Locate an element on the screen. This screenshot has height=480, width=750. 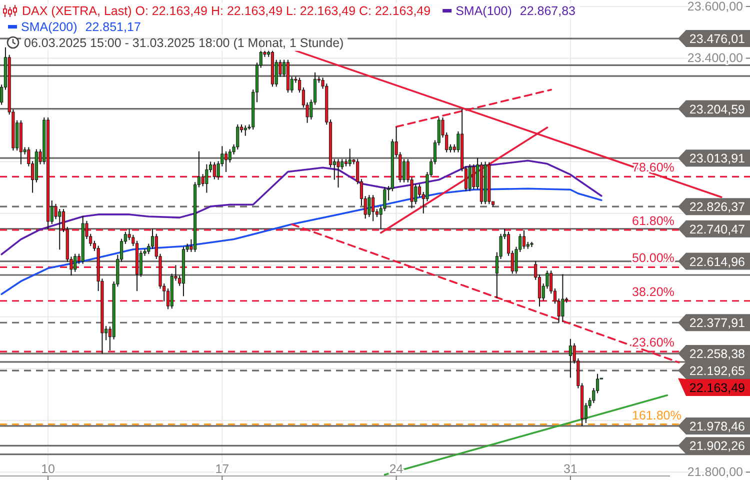
y-tick-label: 21.800,00 is located at coordinates (715, 472).